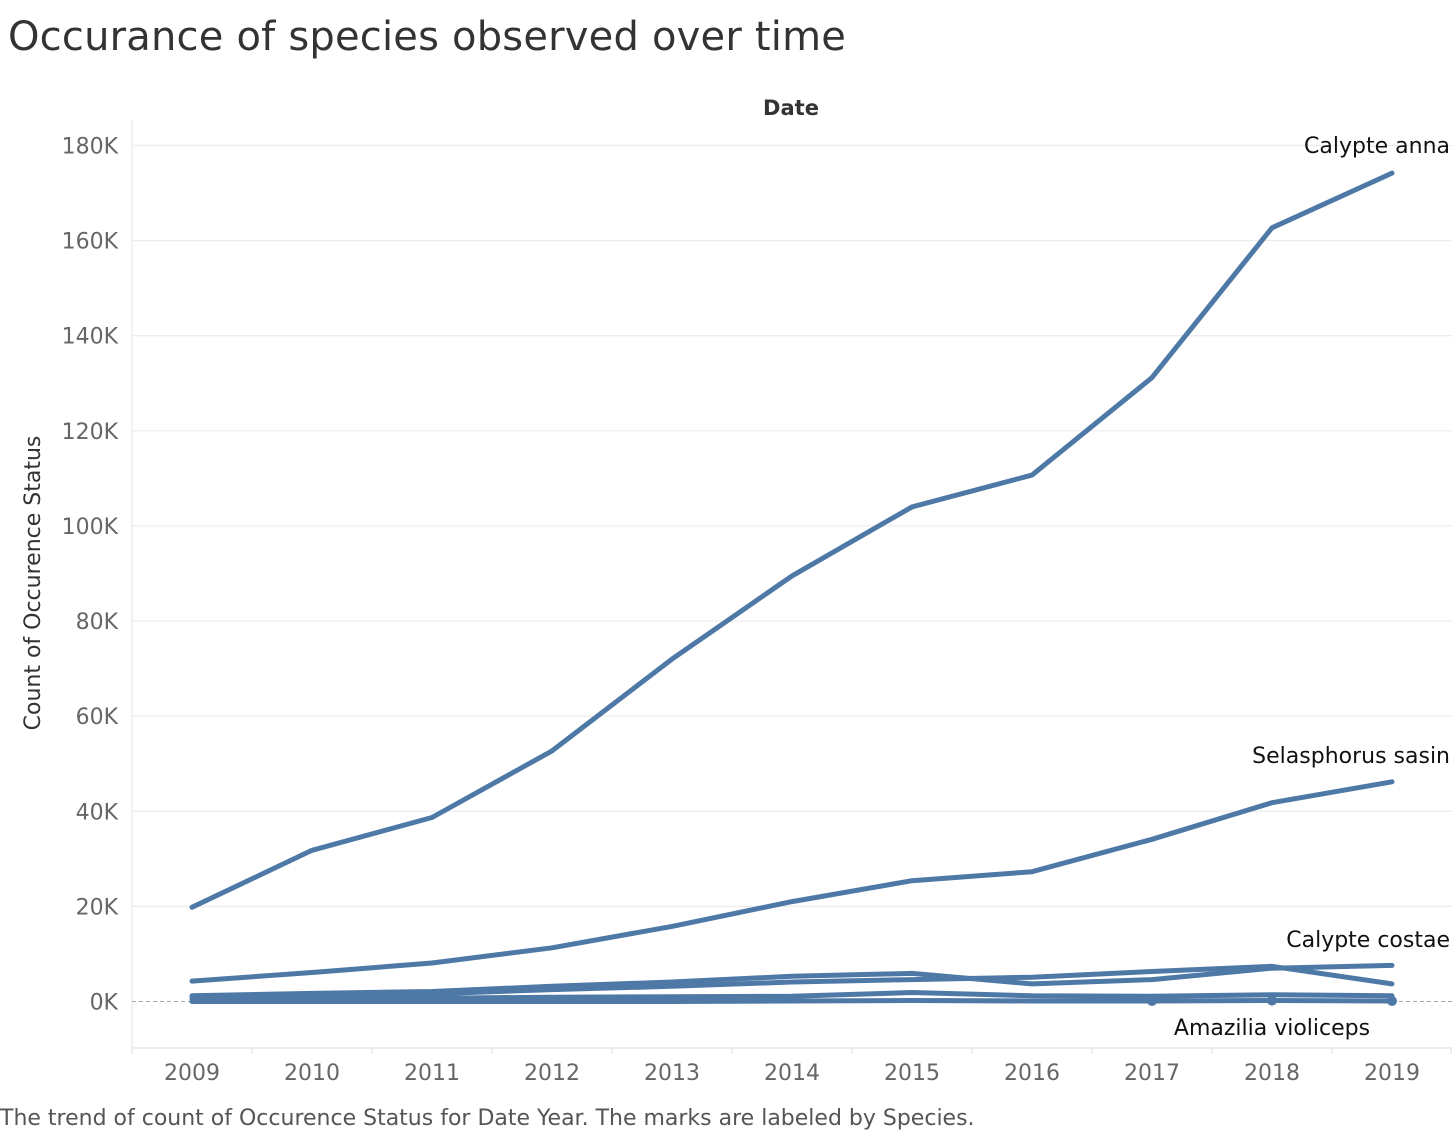  Describe the element at coordinates (792, 1073) in the screenshot. I see `x-tick-label: 2014` at that location.